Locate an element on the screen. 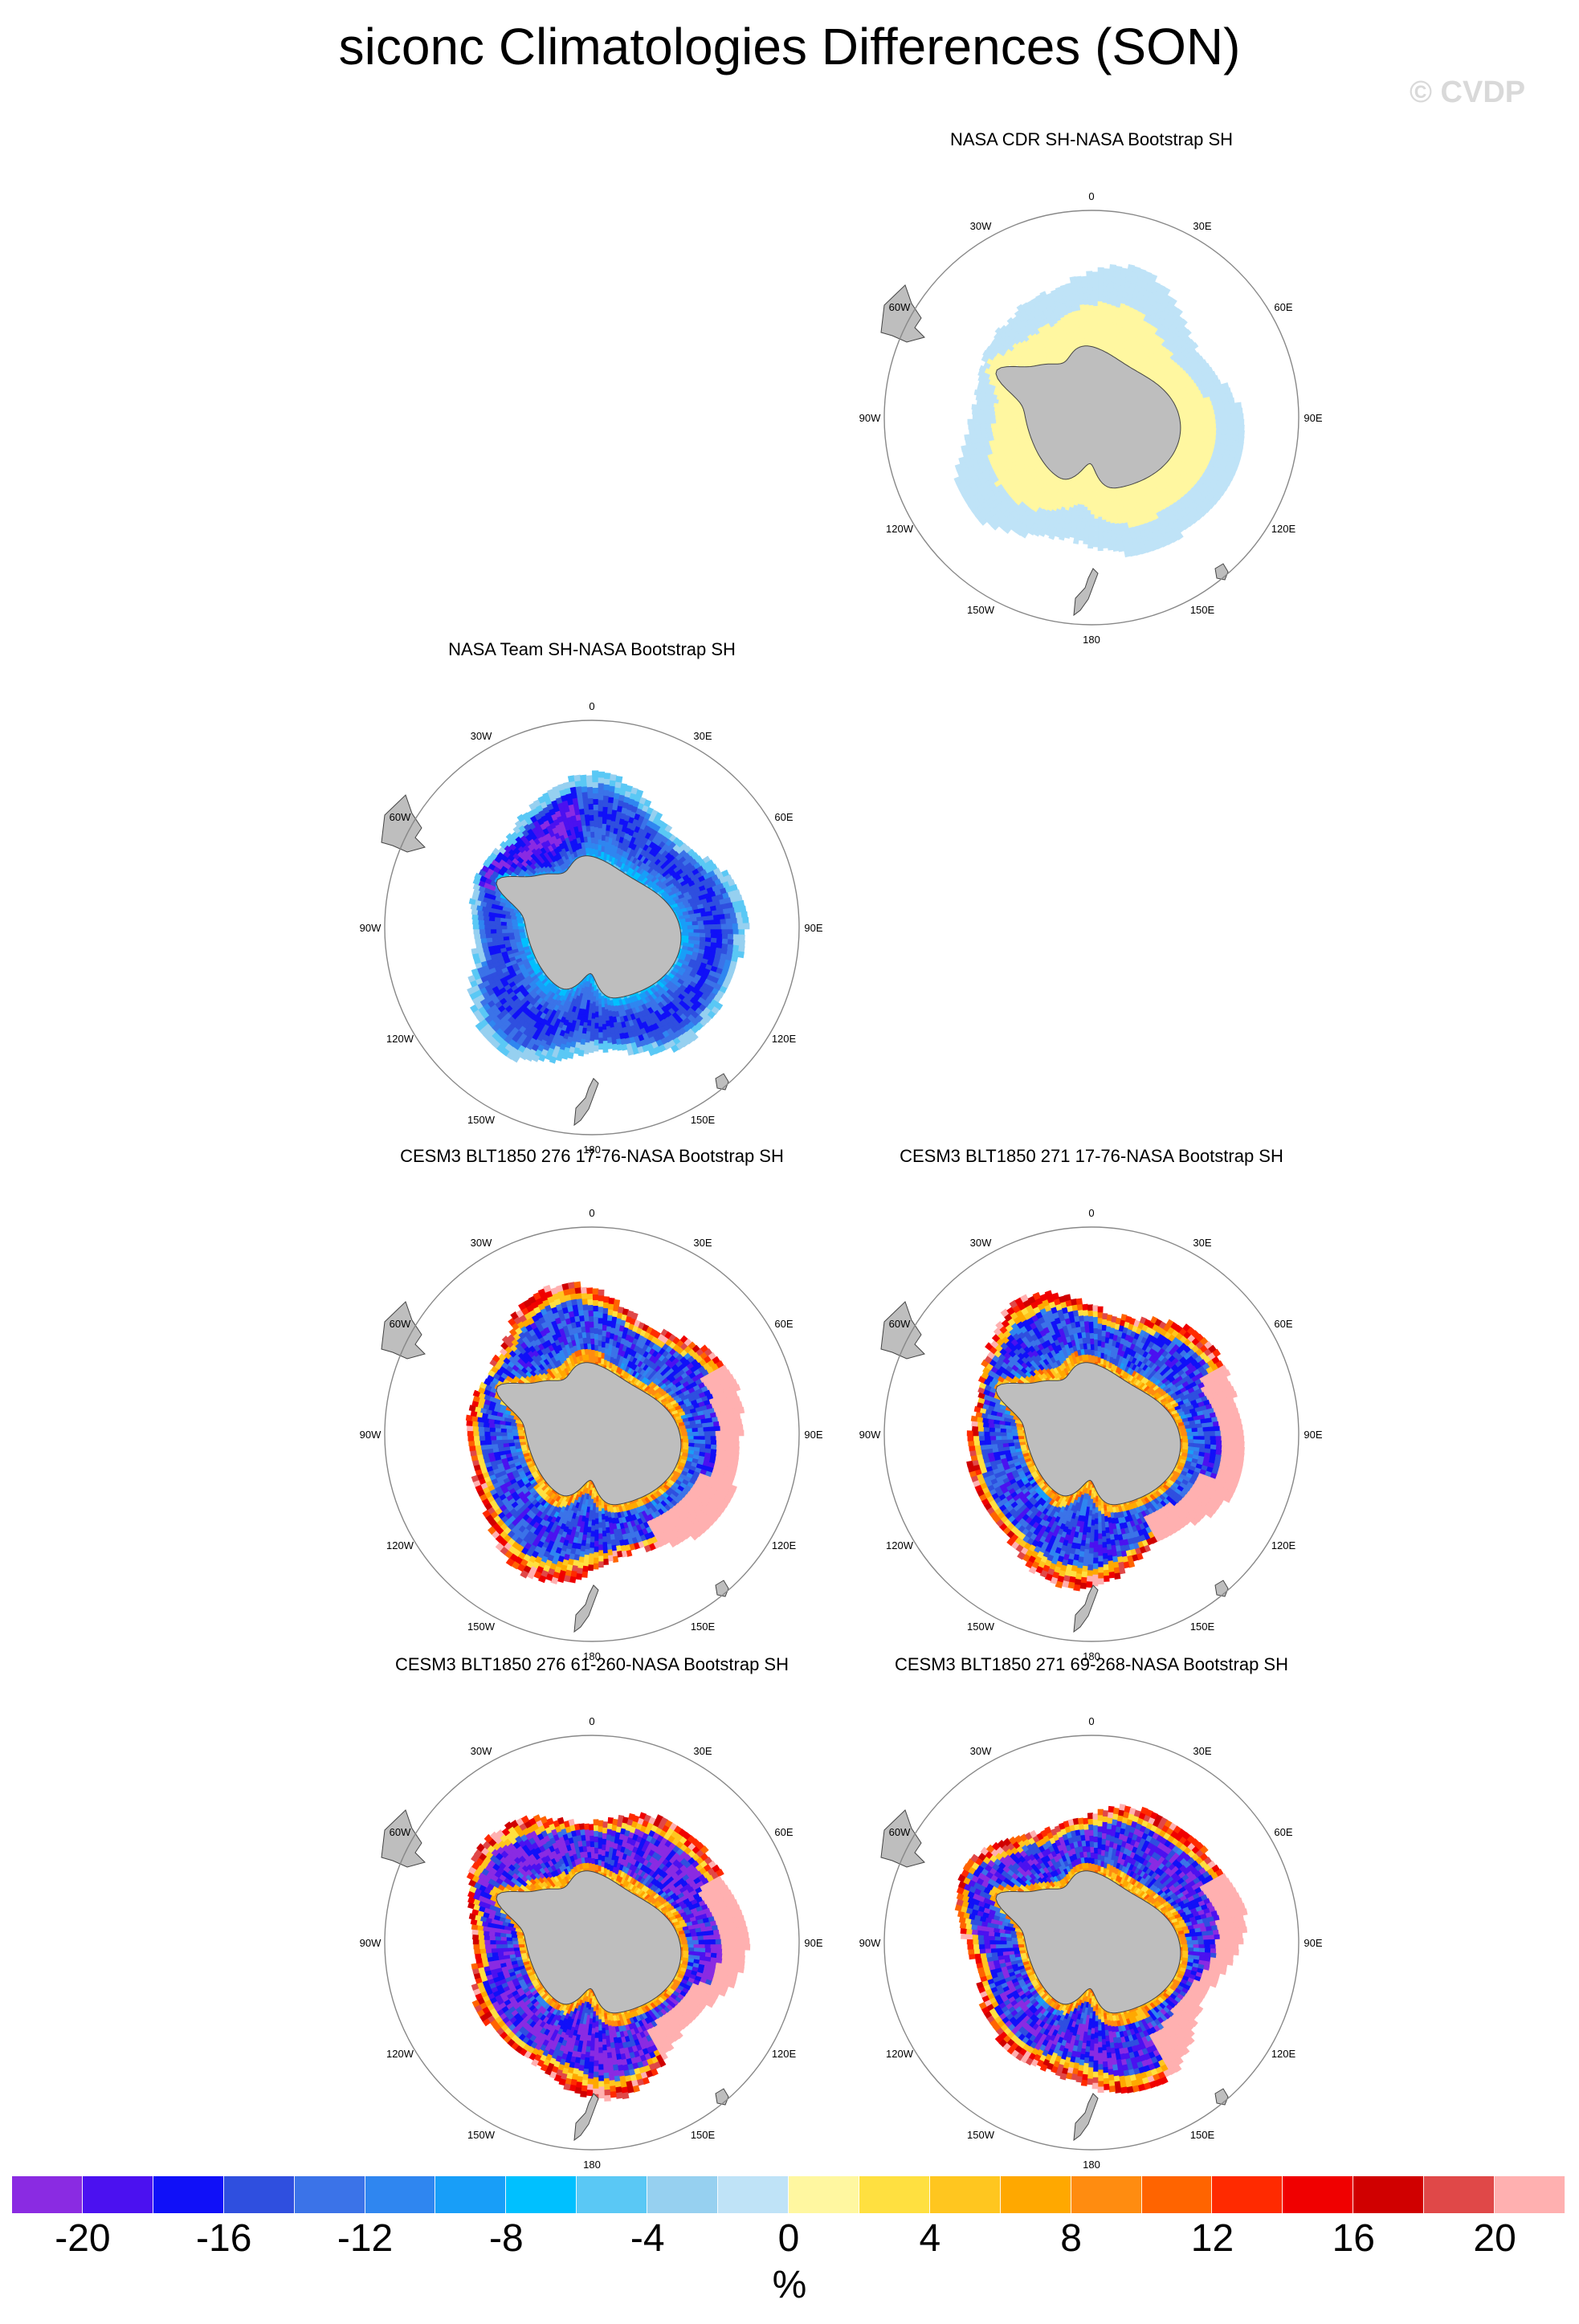 The height and width of the screenshot is (2324, 1579). figure-title: siconc Climatologies Differences (SON) is located at coordinates (789, 46).